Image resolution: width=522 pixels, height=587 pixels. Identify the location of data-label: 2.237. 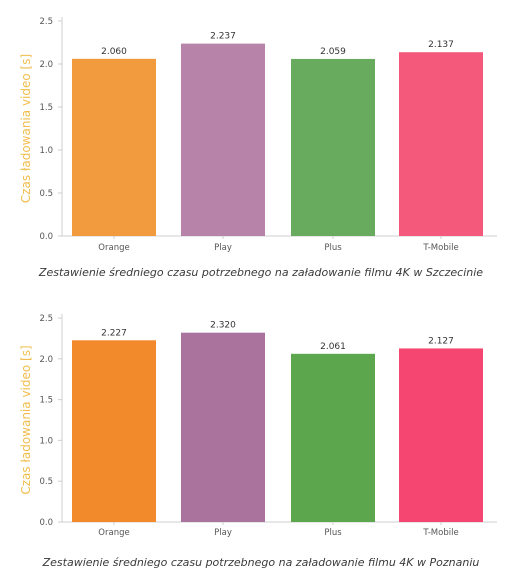
(223, 37).